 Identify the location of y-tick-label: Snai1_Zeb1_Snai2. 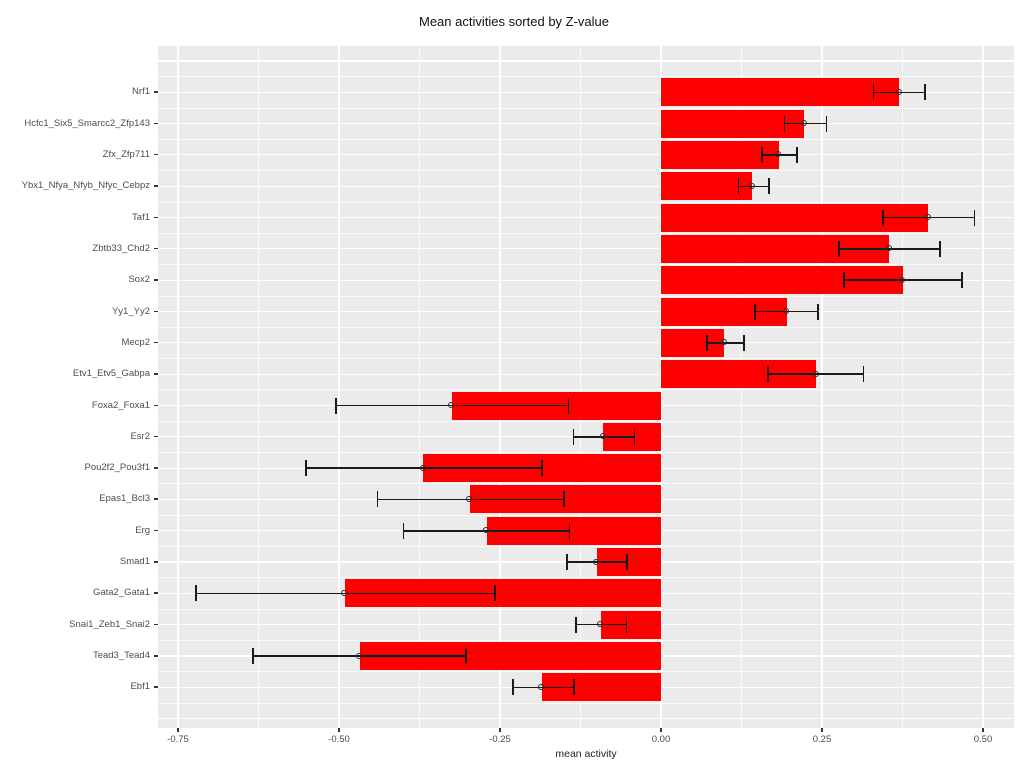
(109, 624).